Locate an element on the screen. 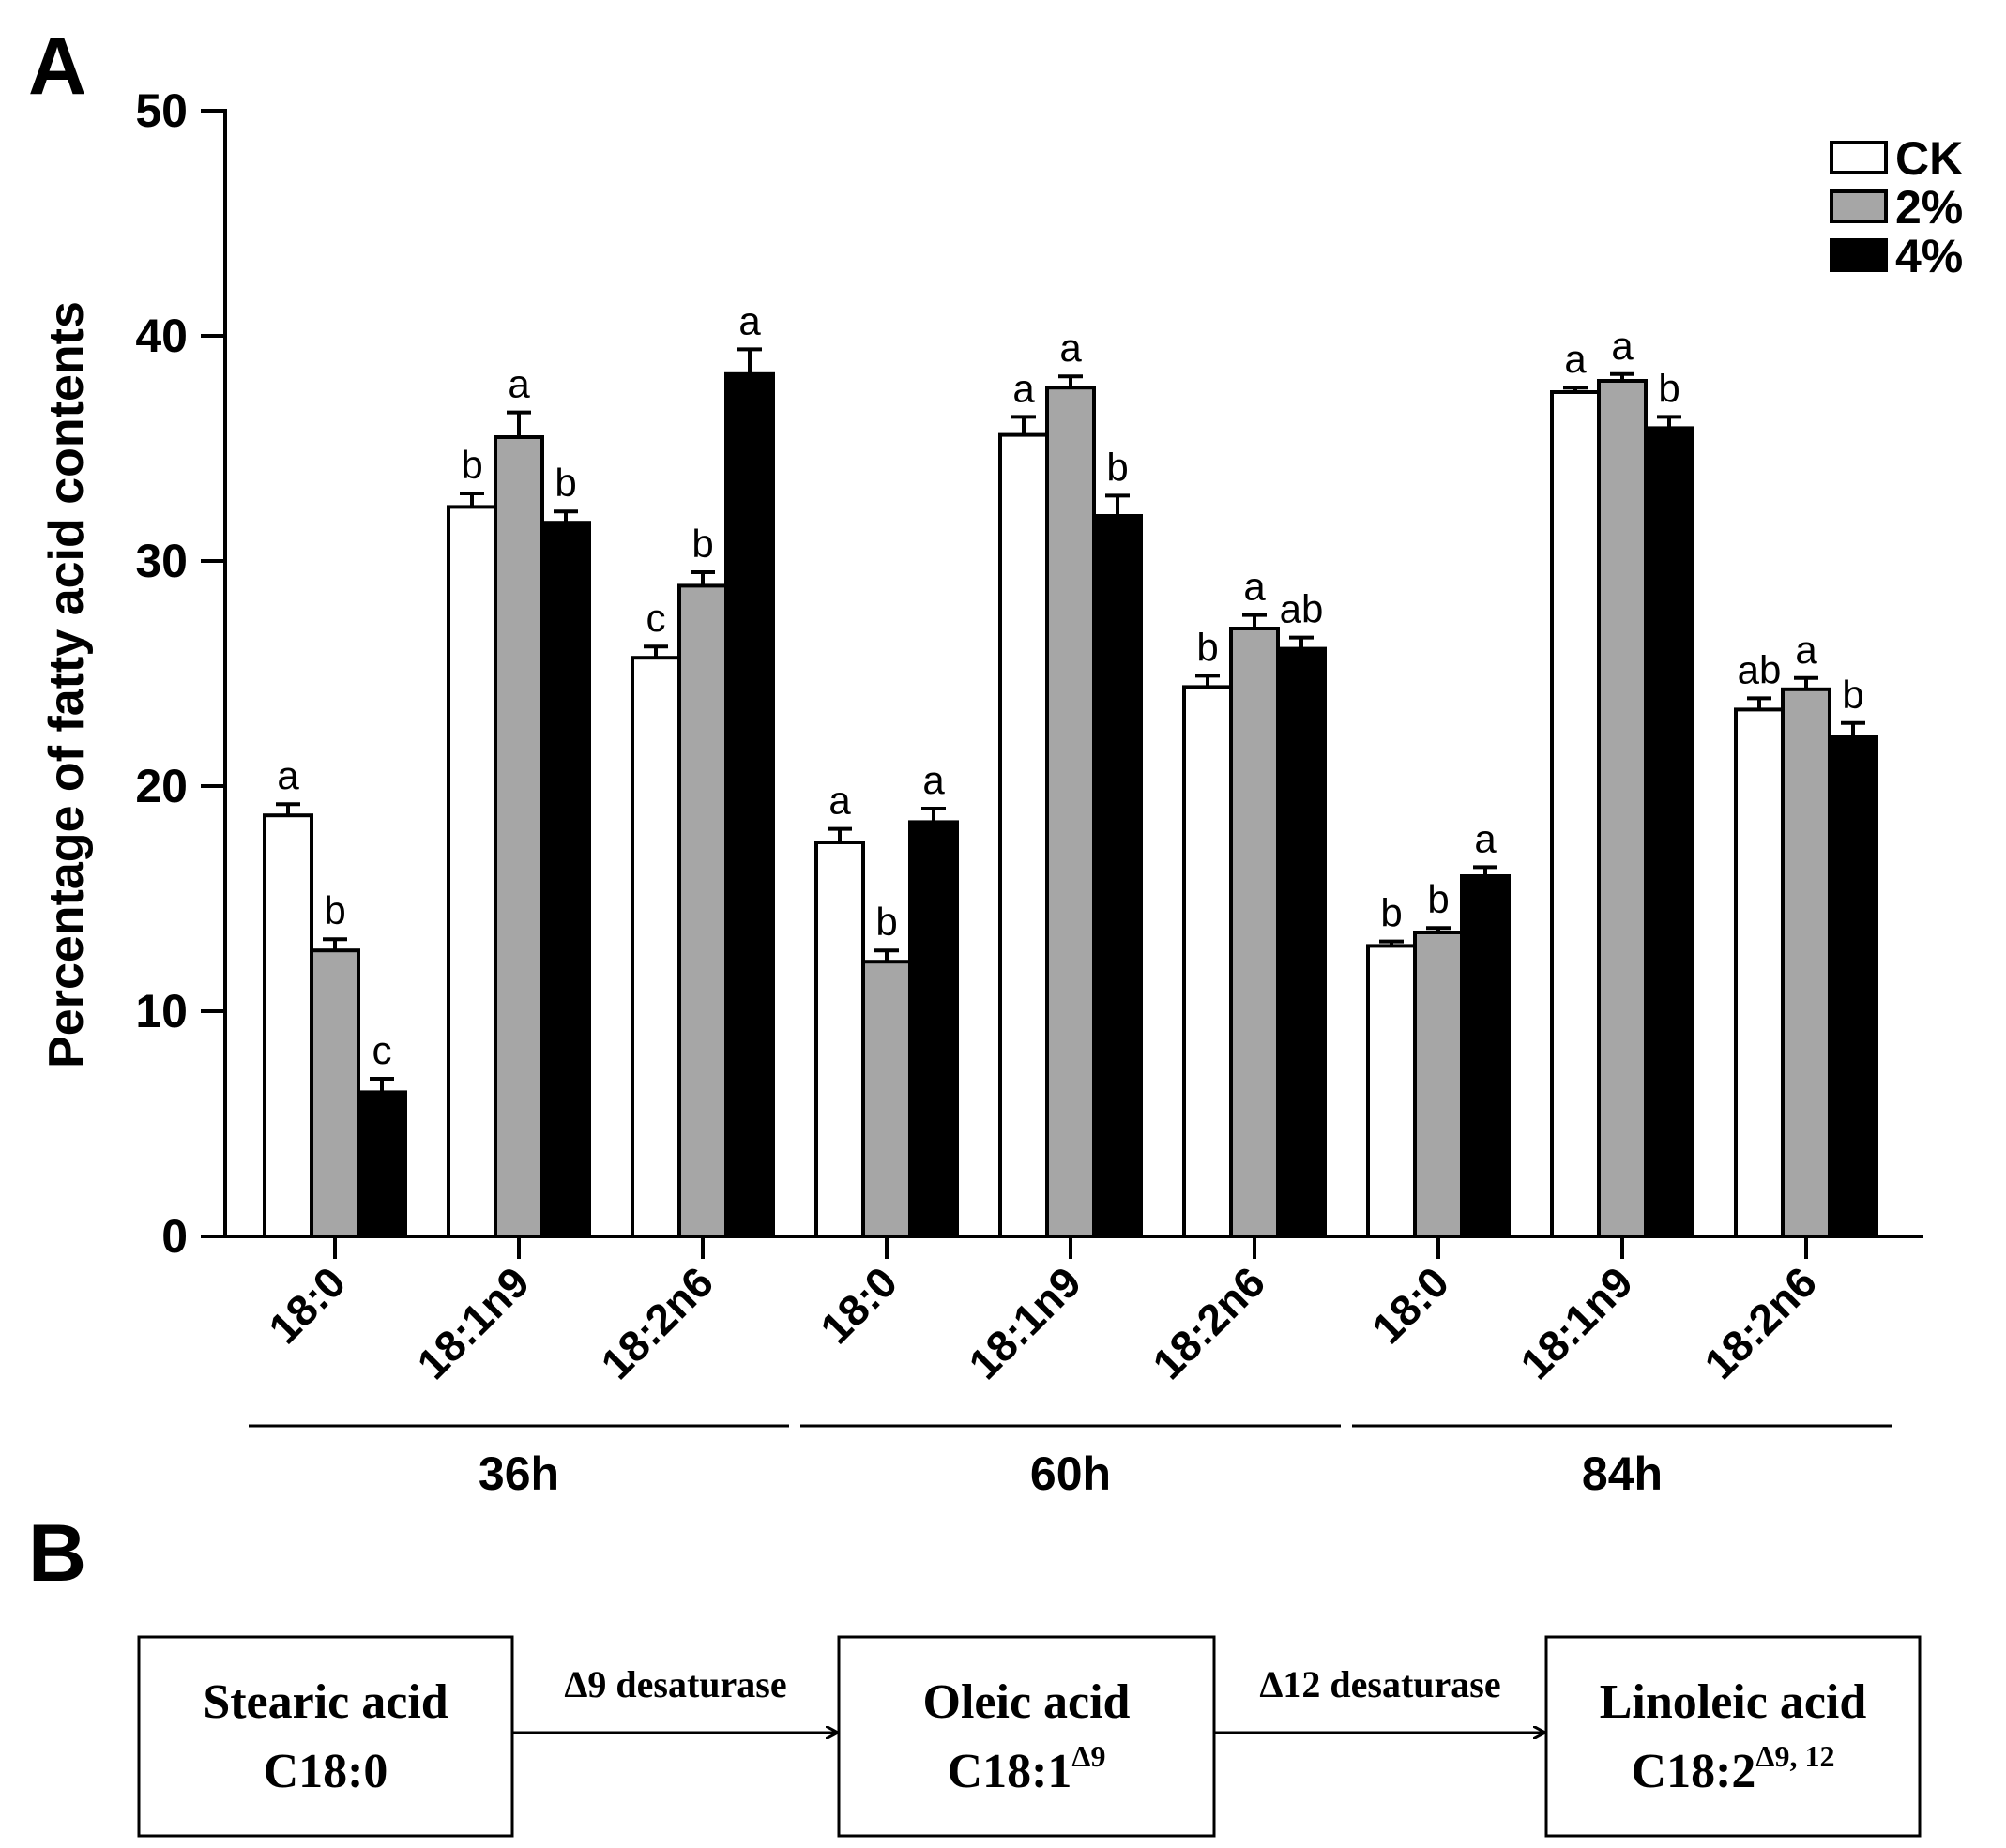 Image resolution: width=2006 pixels, height=1848 pixels. legend-label: 4% is located at coordinates (1929, 256).